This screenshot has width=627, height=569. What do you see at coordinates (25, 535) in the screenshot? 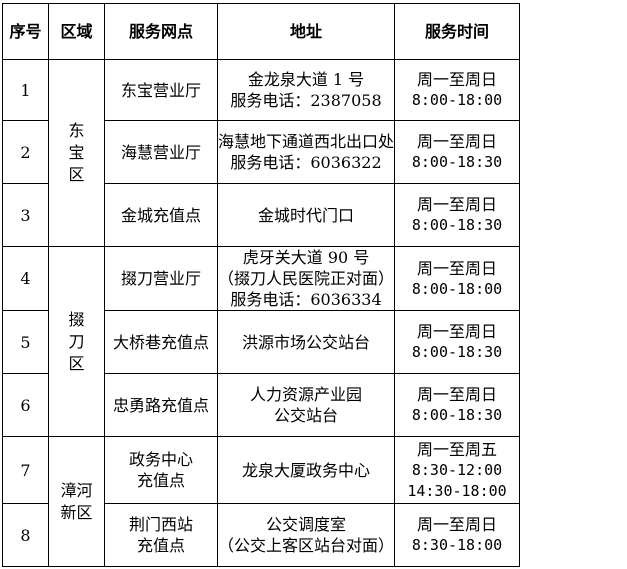
I see `row-number: 8` at bounding box center [25, 535].